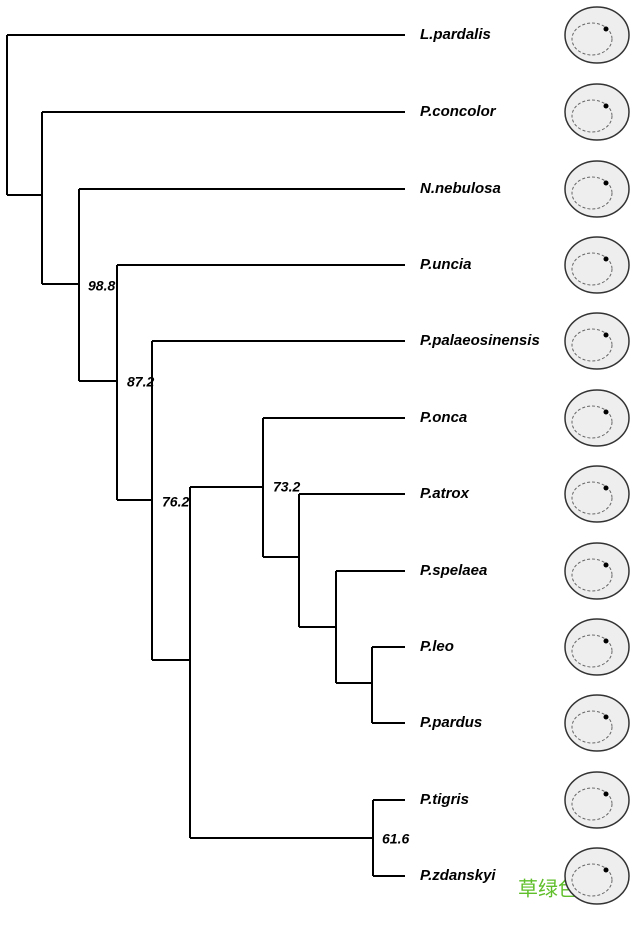  I want to click on taxon-label: P.zdanskyi, so click(458, 875).